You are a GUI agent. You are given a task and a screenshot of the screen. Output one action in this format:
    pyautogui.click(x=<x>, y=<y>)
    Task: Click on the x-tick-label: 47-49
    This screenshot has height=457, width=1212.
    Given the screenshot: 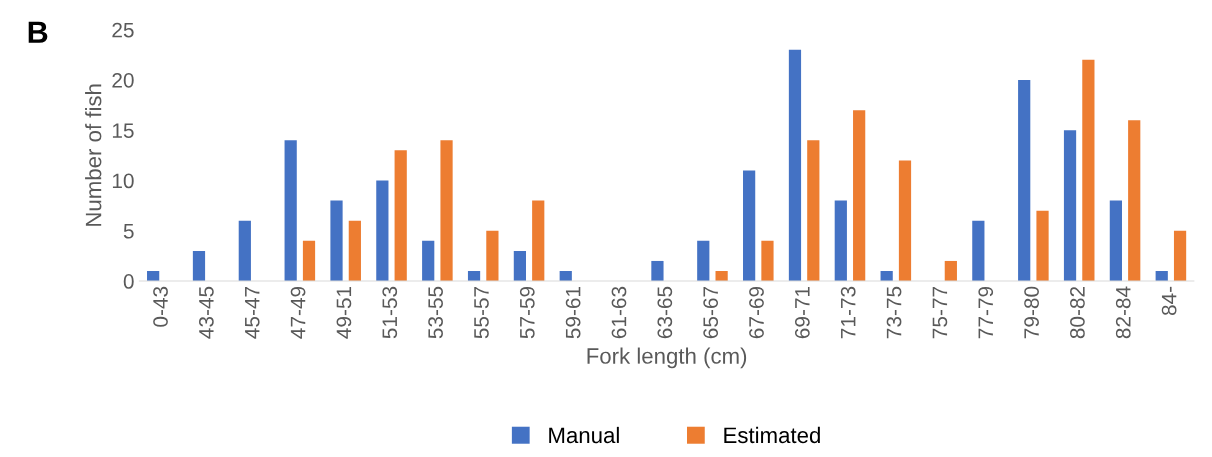 What is the action you would take?
    pyautogui.click(x=298, y=312)
    